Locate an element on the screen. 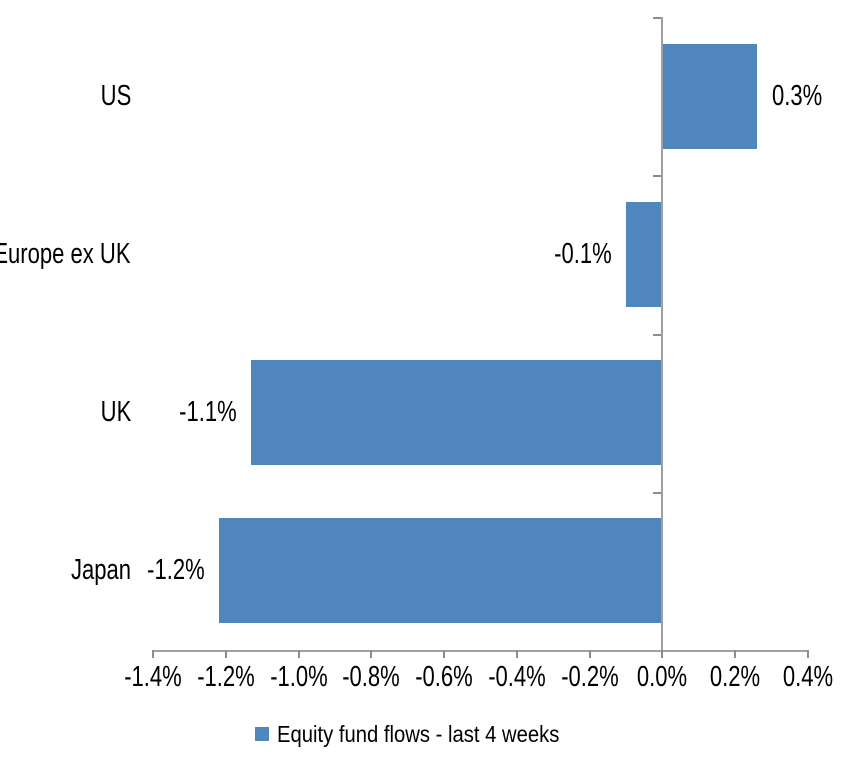 This screenshot has width=852, height=757. y-axis-line is located at coordinates (662, 333).